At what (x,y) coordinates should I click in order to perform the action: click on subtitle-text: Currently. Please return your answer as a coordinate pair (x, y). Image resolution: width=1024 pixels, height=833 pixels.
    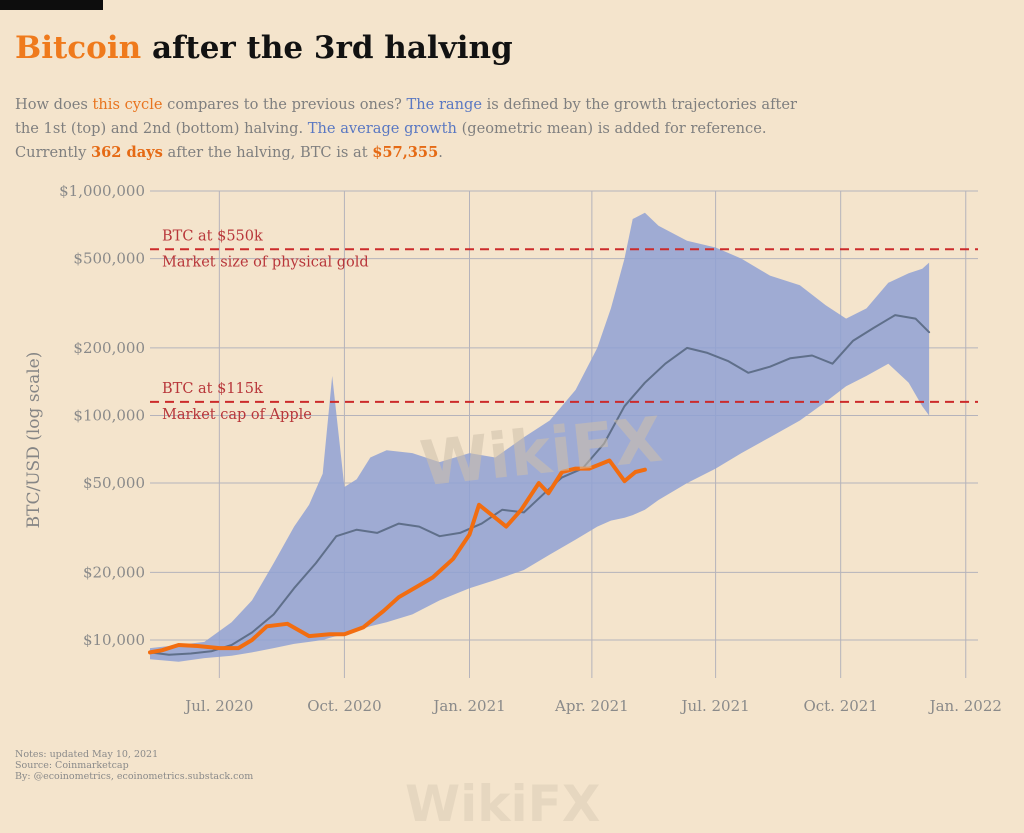
    Looking at the image, I should click on (53, 152).